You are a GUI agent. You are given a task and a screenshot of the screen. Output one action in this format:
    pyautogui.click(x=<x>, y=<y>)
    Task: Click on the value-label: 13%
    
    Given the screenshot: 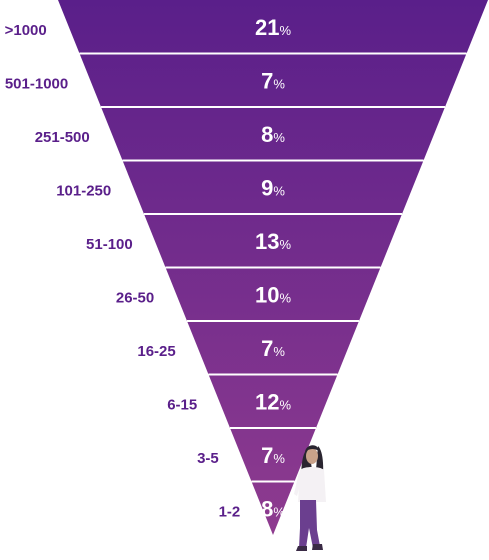 What is the action you would take?
    pyautogui.click(x=273, y=241)
    